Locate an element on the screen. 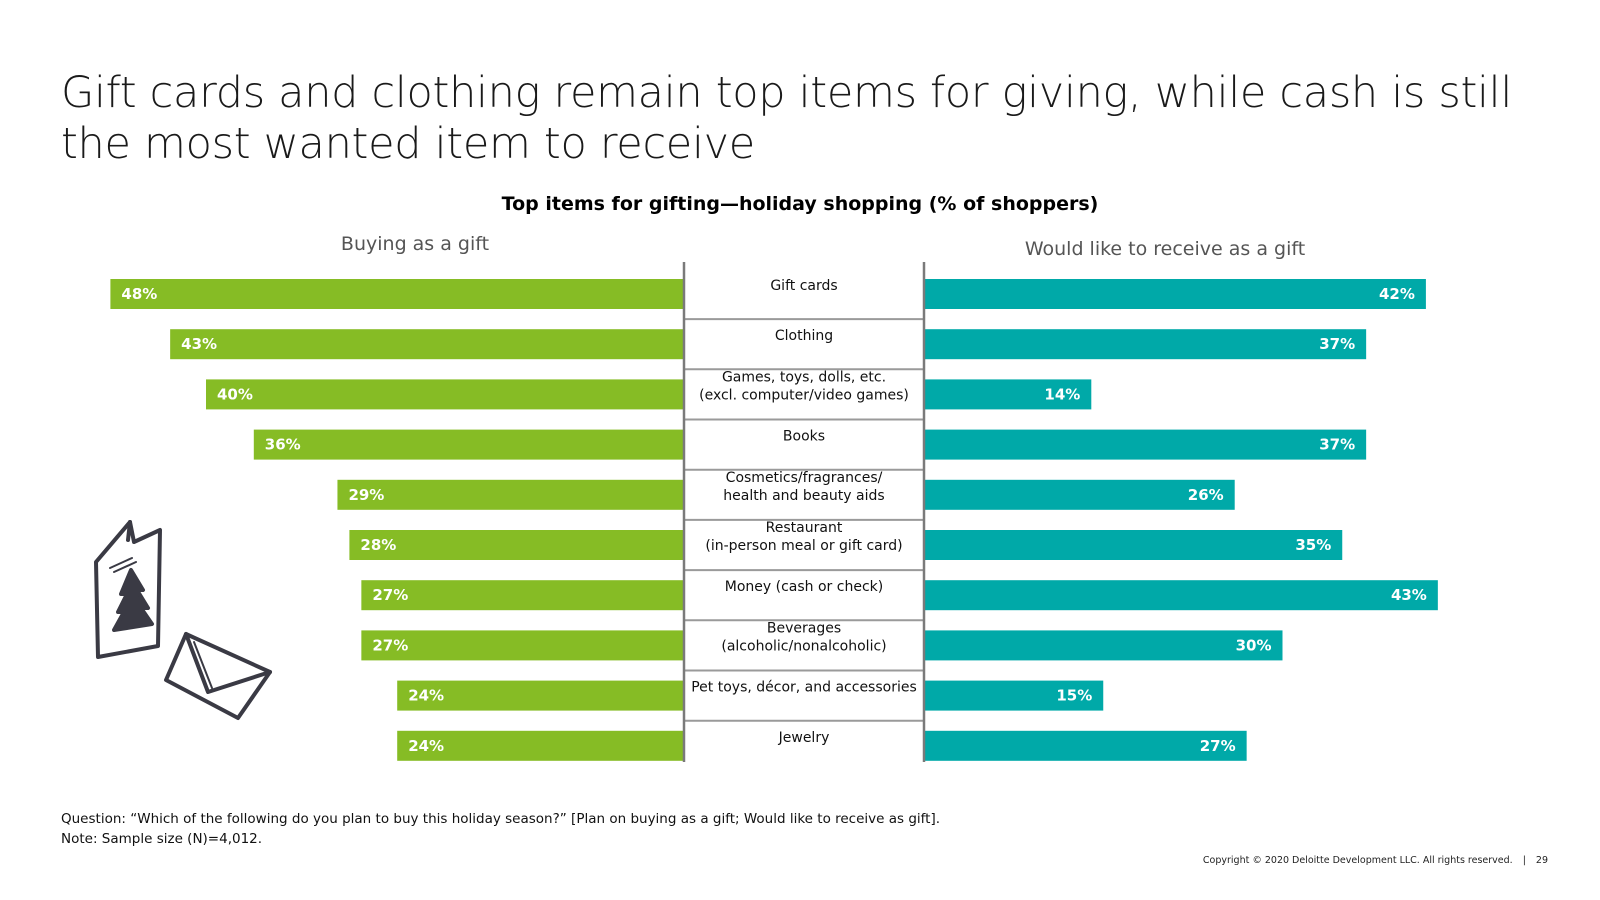  bar-label-receiving-3: 37% is located at coordinates (1337, 445).